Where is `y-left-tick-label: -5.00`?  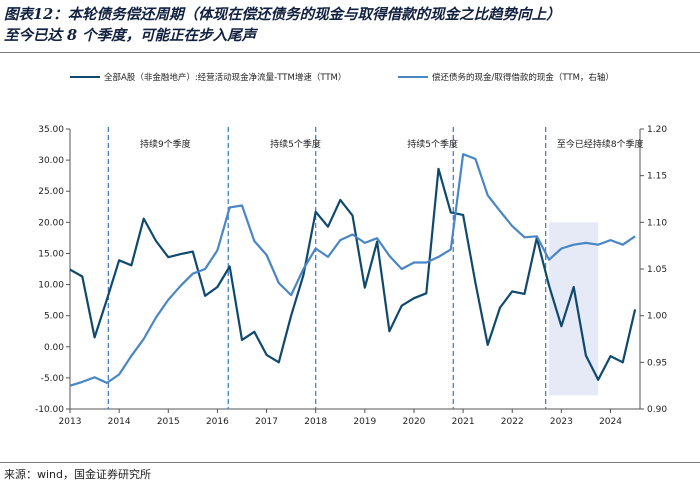
y-left-tick-label: -5.00 is located at coordinates (53, 379).